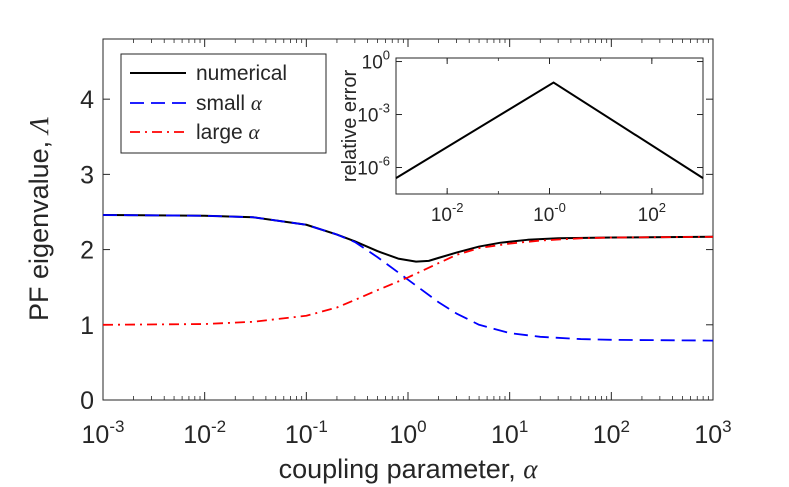 This screenshot has width=789, height=487. What do you see at coordinates (509, 433) in the screenshot?
I see `main-x-tick-label: 10¹` at bounding box center [509, 433].